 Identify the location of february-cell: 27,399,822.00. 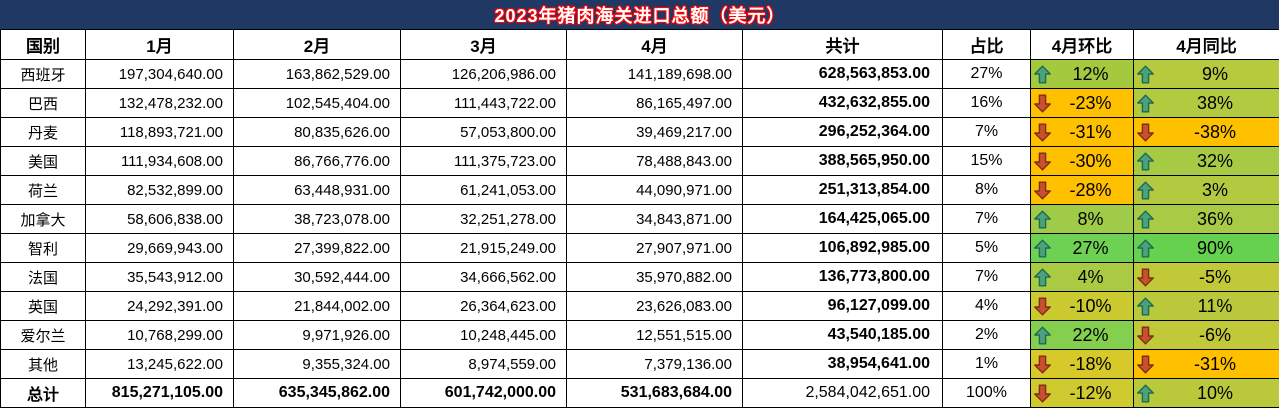
(317, 248).